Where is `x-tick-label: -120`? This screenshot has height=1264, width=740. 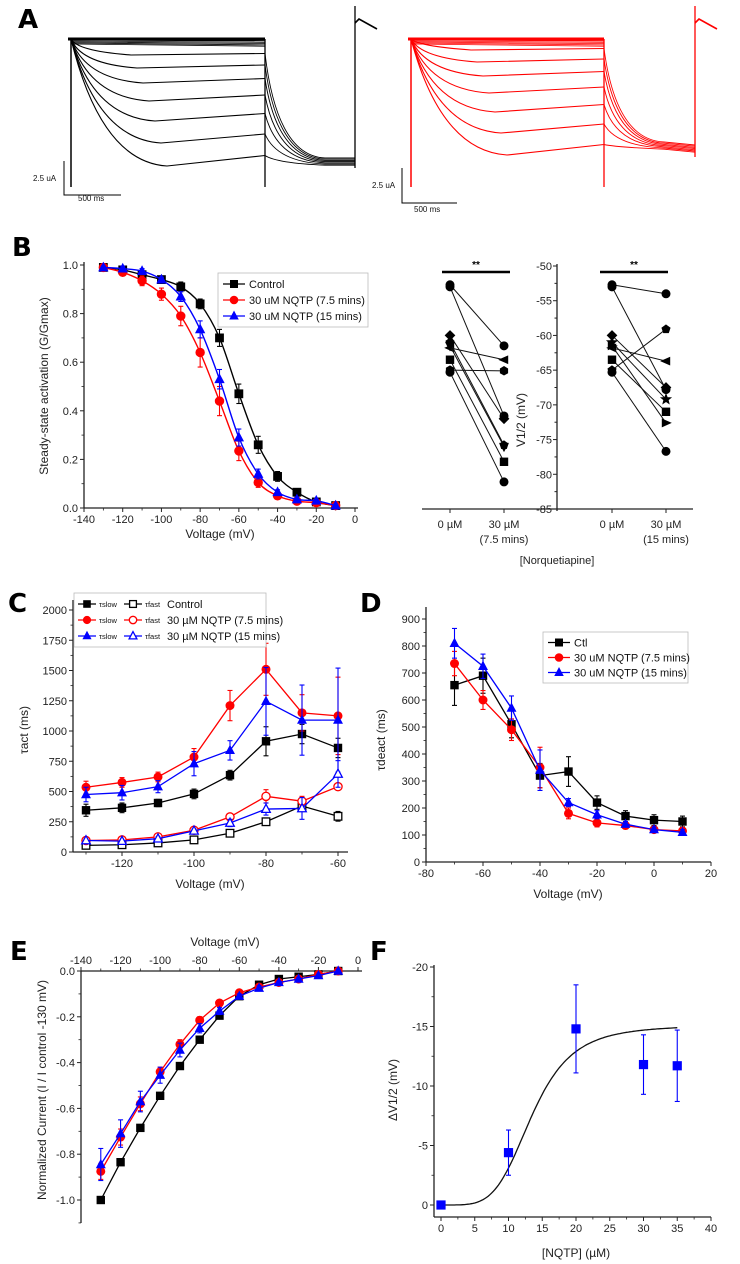
x-tick-label: -120 is located at coordinates (121, 961).